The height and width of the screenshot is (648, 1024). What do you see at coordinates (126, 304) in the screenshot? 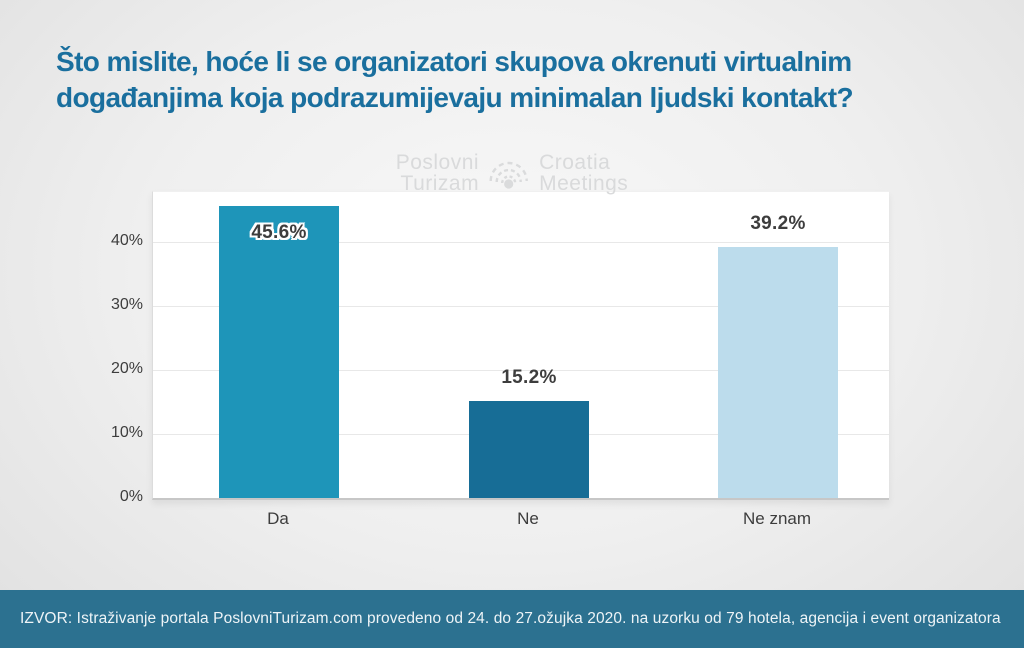
I see `y-tick-30: 30%` at bounding box center [126, 304].